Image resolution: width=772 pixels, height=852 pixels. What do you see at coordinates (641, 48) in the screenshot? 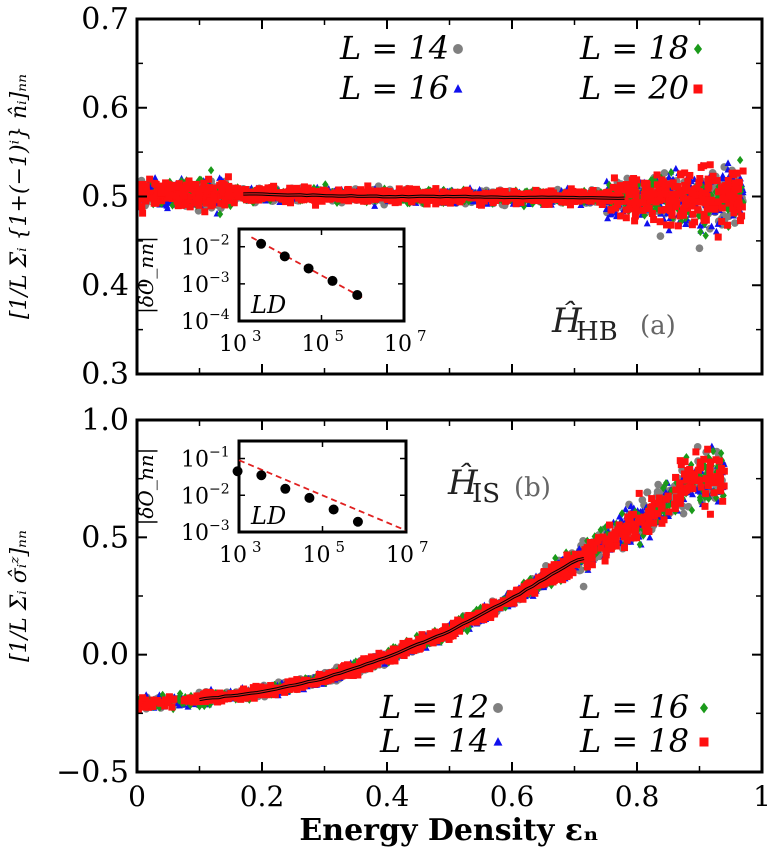
I see `legend-item: L = 18` at bounding box center [641, 48].